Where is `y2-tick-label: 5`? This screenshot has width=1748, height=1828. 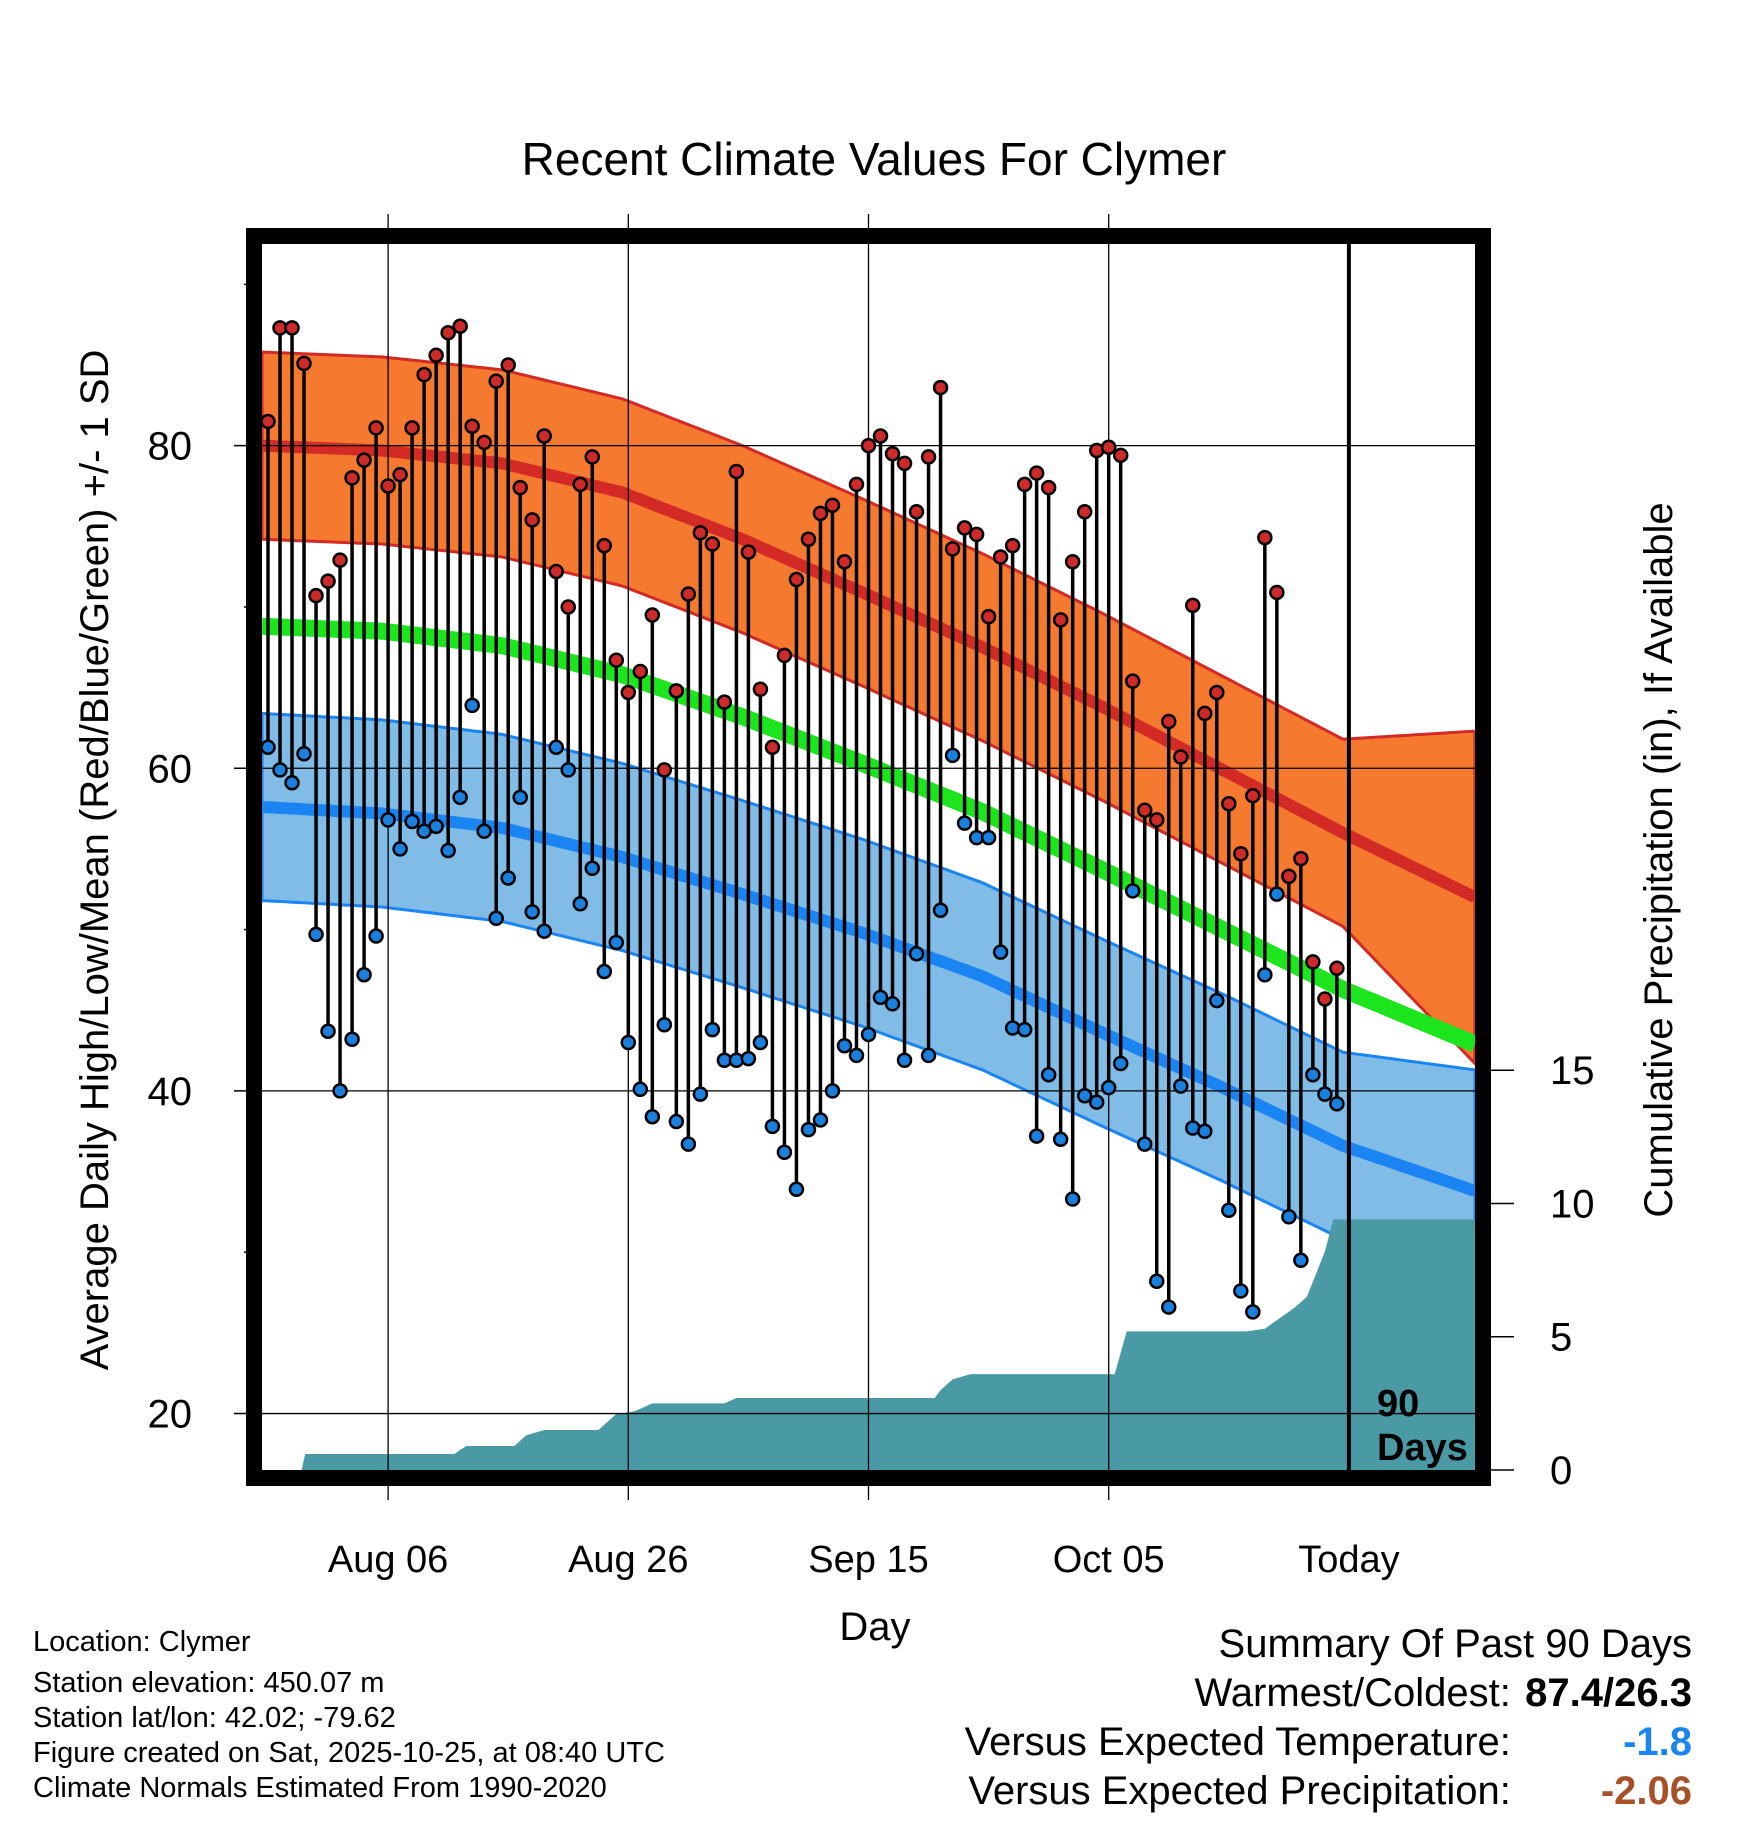 y2-tick-label: 5 is located at coordinates (1561, 1338).